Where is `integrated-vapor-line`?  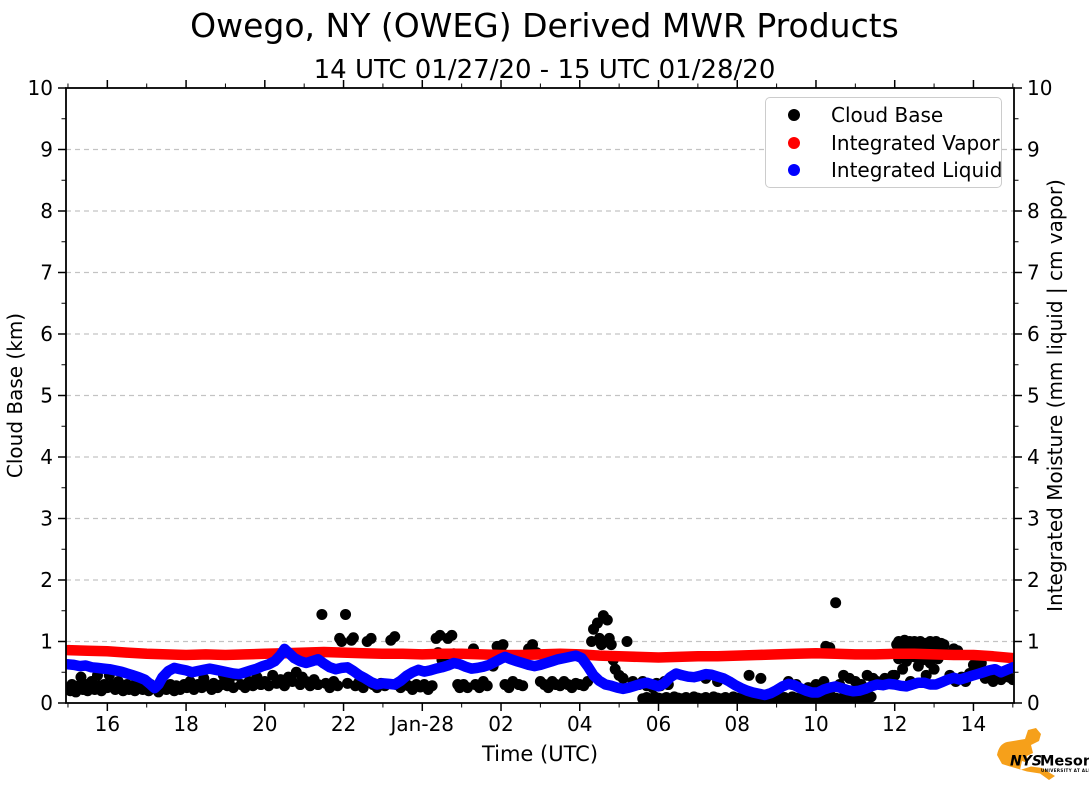
integrated-vapor-line is located at coordinates (540, 654).